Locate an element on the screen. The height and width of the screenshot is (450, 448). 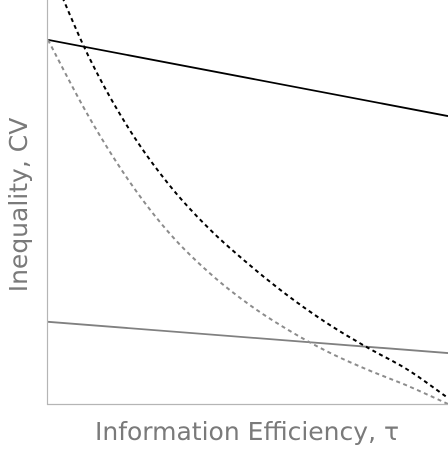
x-axis-title: Information Efficiency, τ is located at coordinates (247, 431).